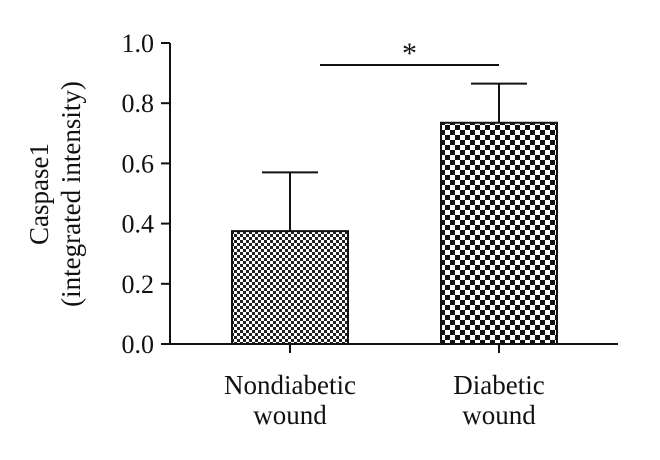 This screenshot has height=460, width=660. I want to click on x-tick-label: Nondiabetic, so click(290, 385).